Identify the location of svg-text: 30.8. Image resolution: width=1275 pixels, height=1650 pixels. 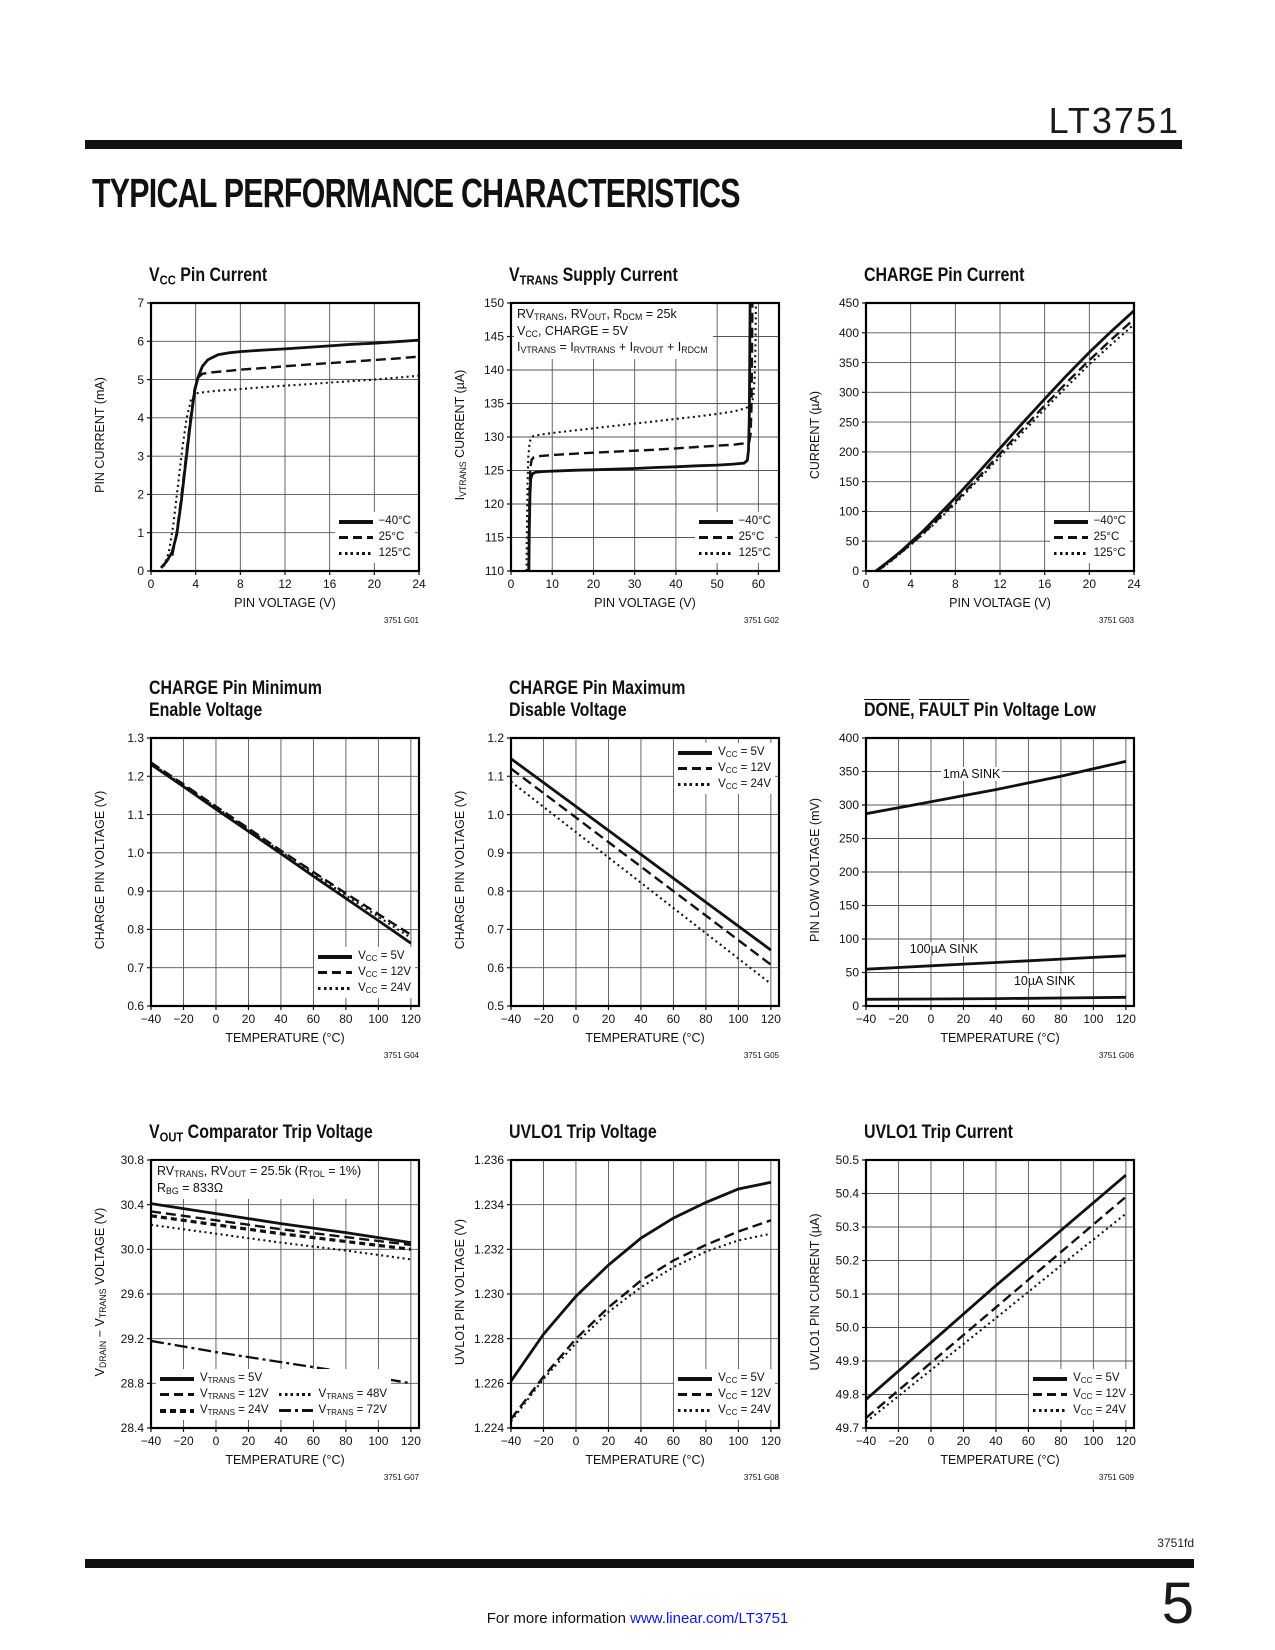
(133, 1160).